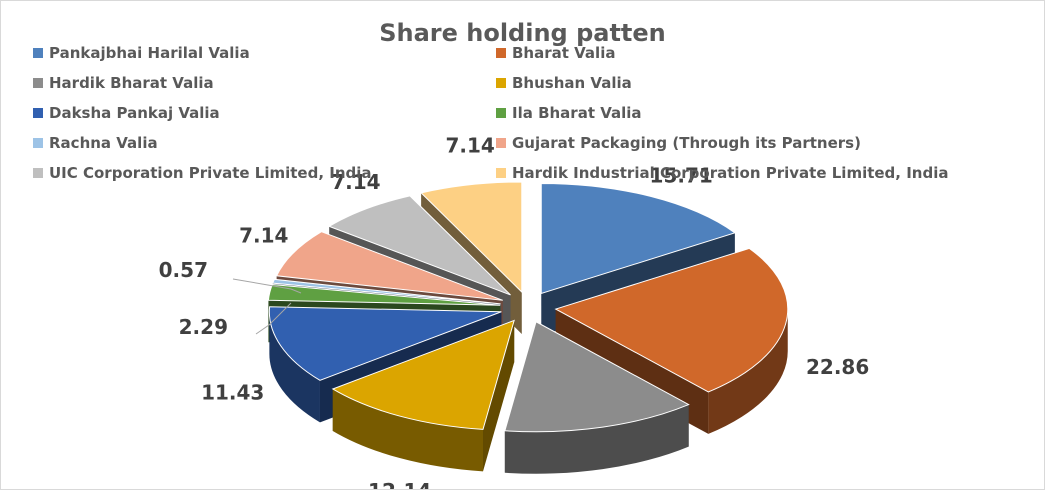 Image resolution: width=1045 pixels, height=490 pixels. What do you see at coordinates (522, 33) in the screenshot?
I see `chart-title: Share holding patten` at bounding box center [522, 33].